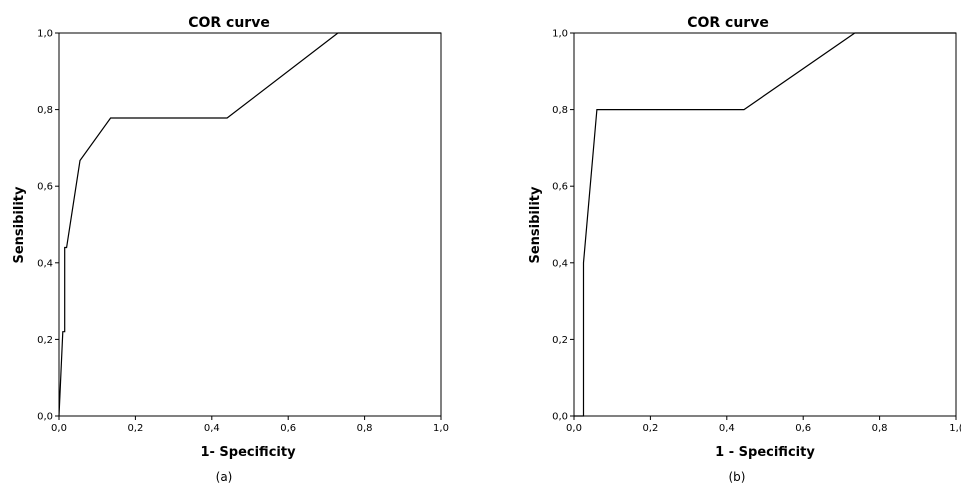 Image resolution: width=961 pixels, height=489 pixels. I want to click on chart-a-y-tick-label: 1,0, so click(45, 34).